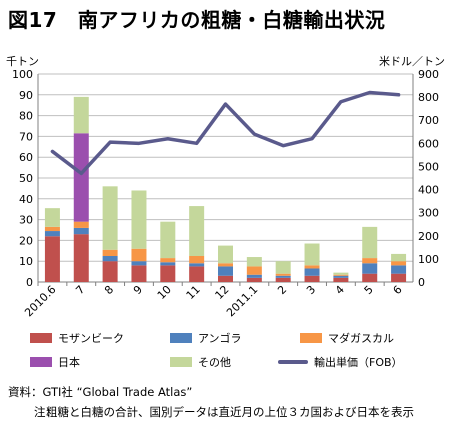 This screenshot has height=444, width=451. I want to click on legend-item-mozambique: モザンビーク, so click(77, 338).